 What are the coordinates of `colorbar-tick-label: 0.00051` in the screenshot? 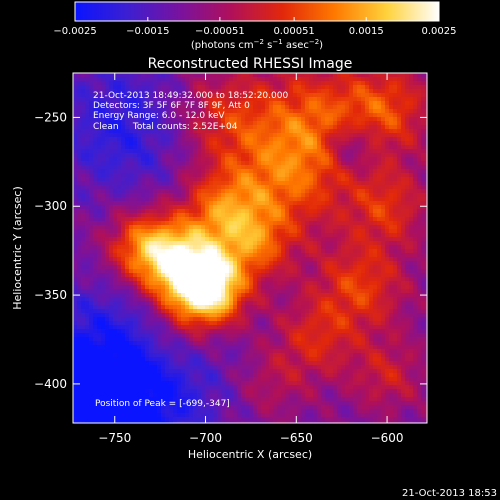 It's located at (293, 31).